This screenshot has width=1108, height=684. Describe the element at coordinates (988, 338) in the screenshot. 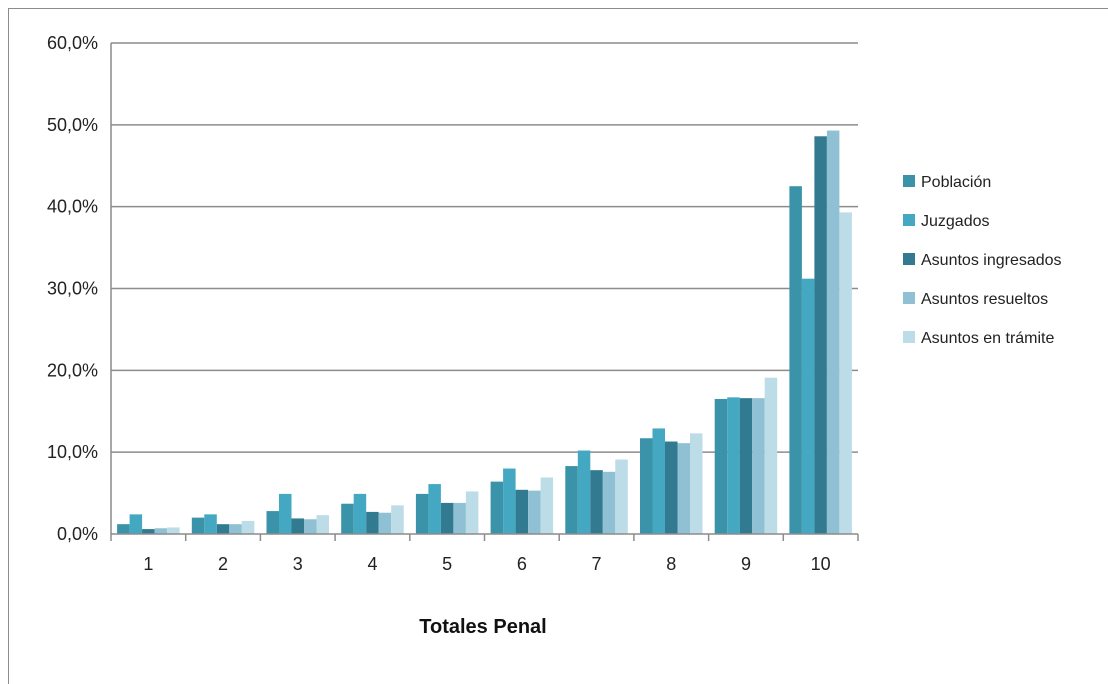

I see `legend-label: Asuntos en trámite` at that location.